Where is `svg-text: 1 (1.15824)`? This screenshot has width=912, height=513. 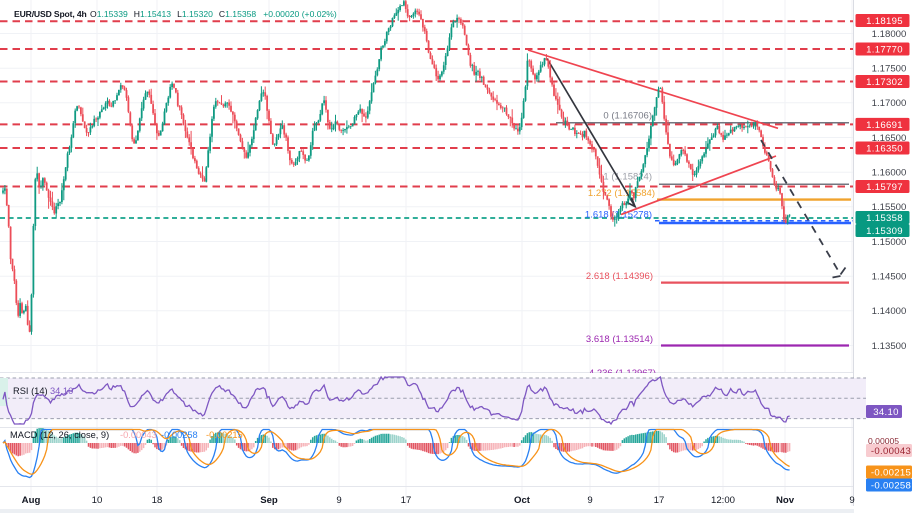
svg-text: 1 (1.15824) is located at coordinates (627, 177).